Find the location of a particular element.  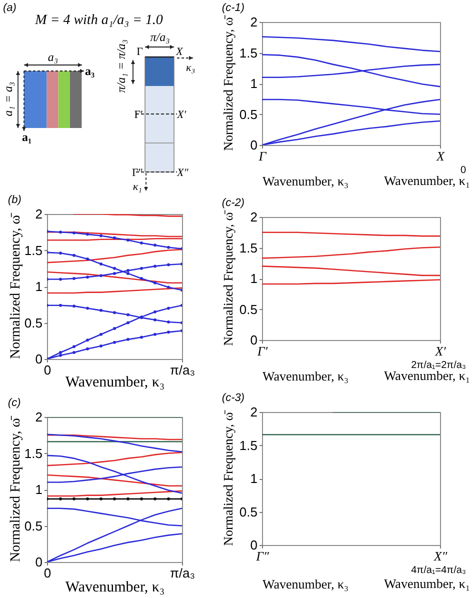

text: X is located at coordinates (179, 52).